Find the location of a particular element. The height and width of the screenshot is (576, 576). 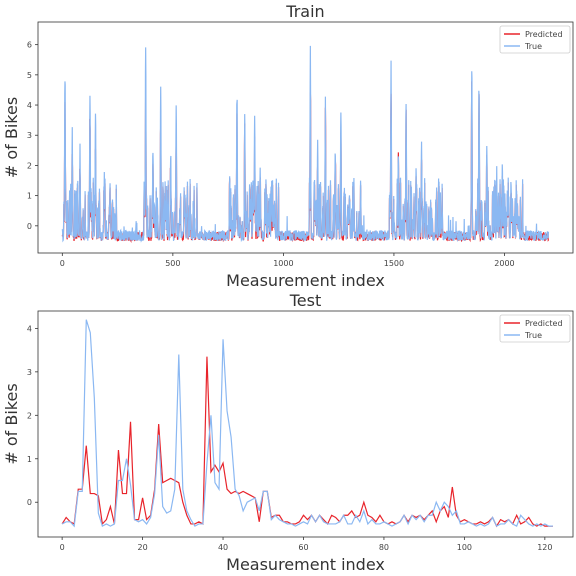

x-tick-label: 20 is located at coordinates (142, 547).